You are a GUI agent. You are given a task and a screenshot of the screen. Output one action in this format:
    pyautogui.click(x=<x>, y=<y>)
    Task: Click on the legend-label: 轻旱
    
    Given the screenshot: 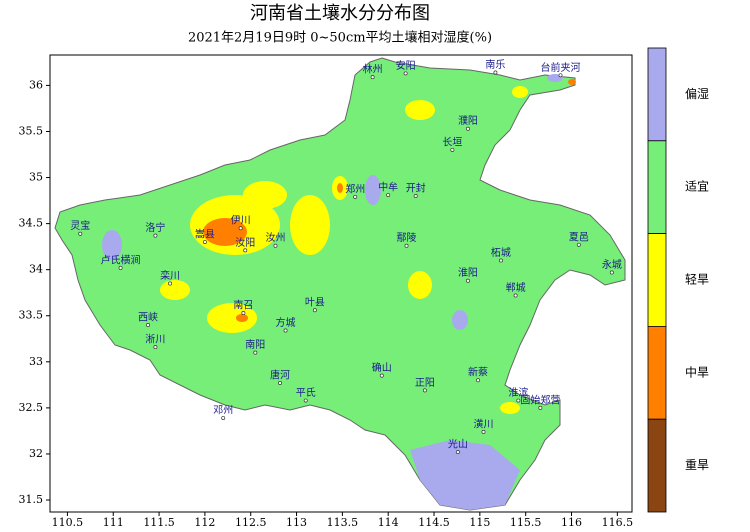 What is the action you would take?
    pyautogui.click(x=697, y=280)
    